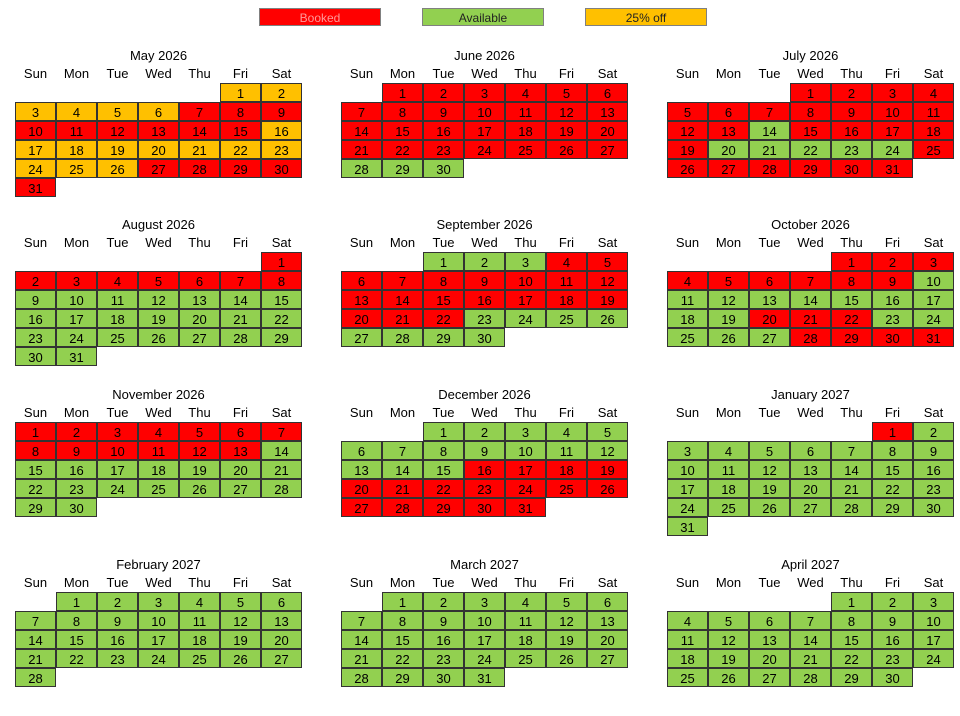 The height and width of the screenshot is (716, 960). What do you see at coordinates (484, 677) in the screenshot?
I see `day-cell: 31` at bounding box center [484, 677].